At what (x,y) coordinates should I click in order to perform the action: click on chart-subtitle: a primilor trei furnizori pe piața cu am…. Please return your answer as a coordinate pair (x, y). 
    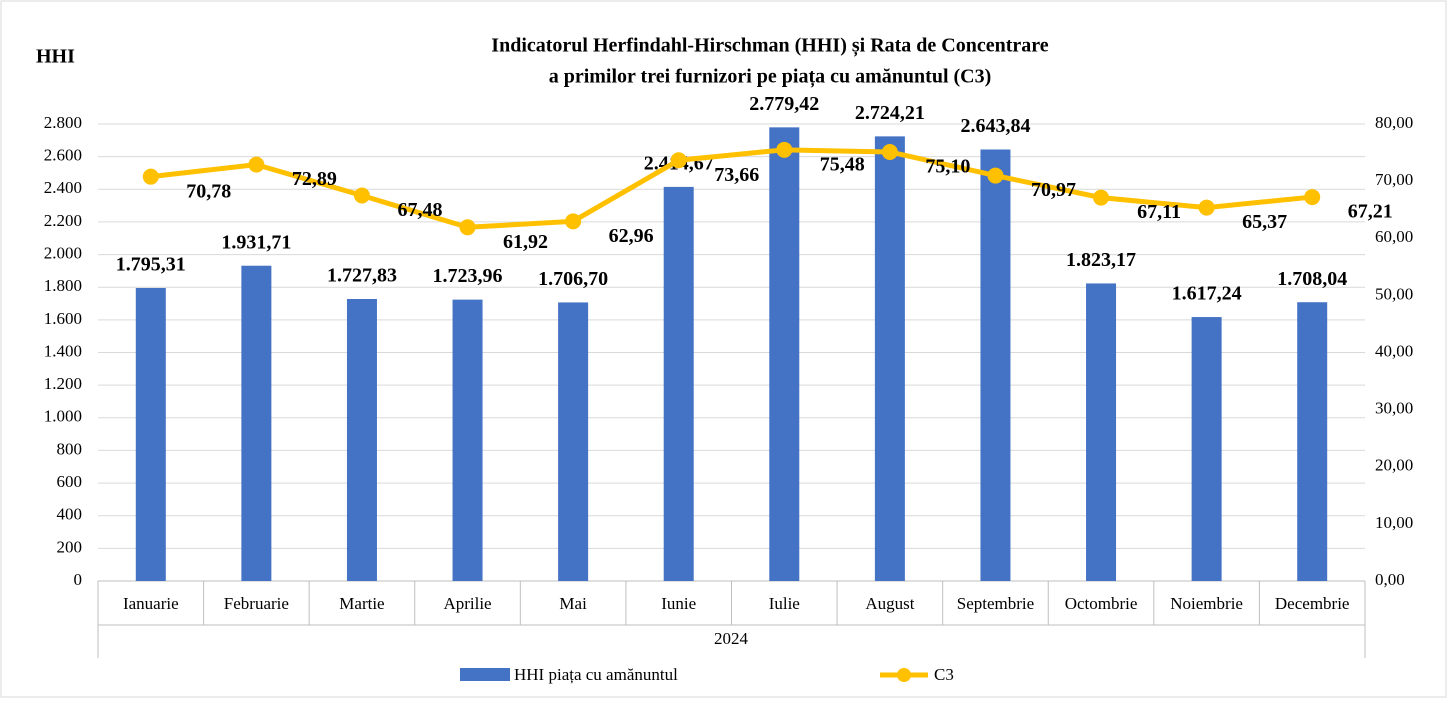
    Looking at the image, I should click on (770, 77).